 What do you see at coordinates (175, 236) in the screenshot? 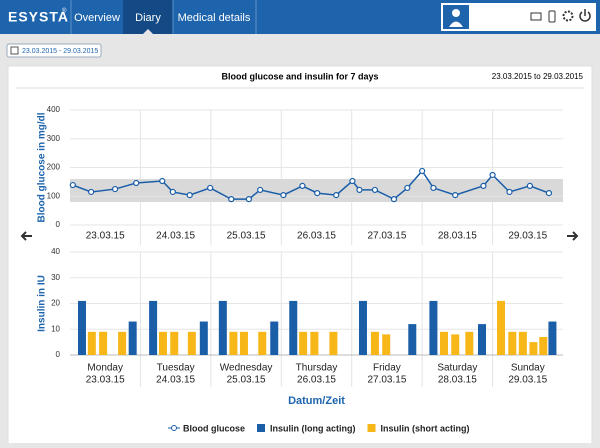
I see `x-tick-label: 24.03.15` at bounding box center [175, 236].